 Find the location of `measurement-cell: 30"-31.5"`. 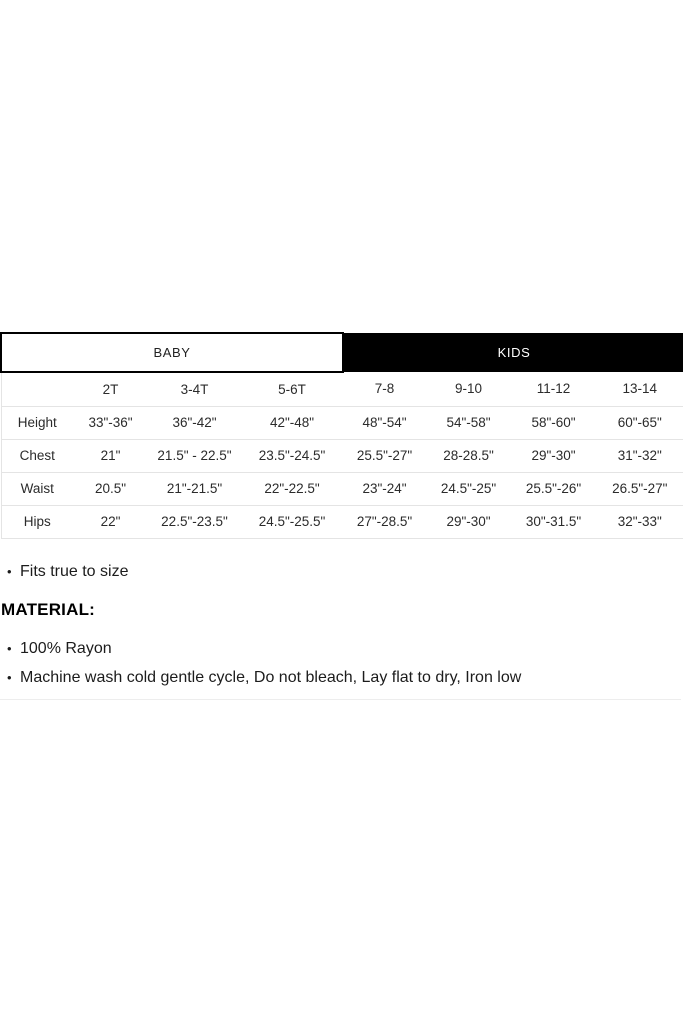

measurement-cell: 30"-31.5" is located at coordinates (554, 522).